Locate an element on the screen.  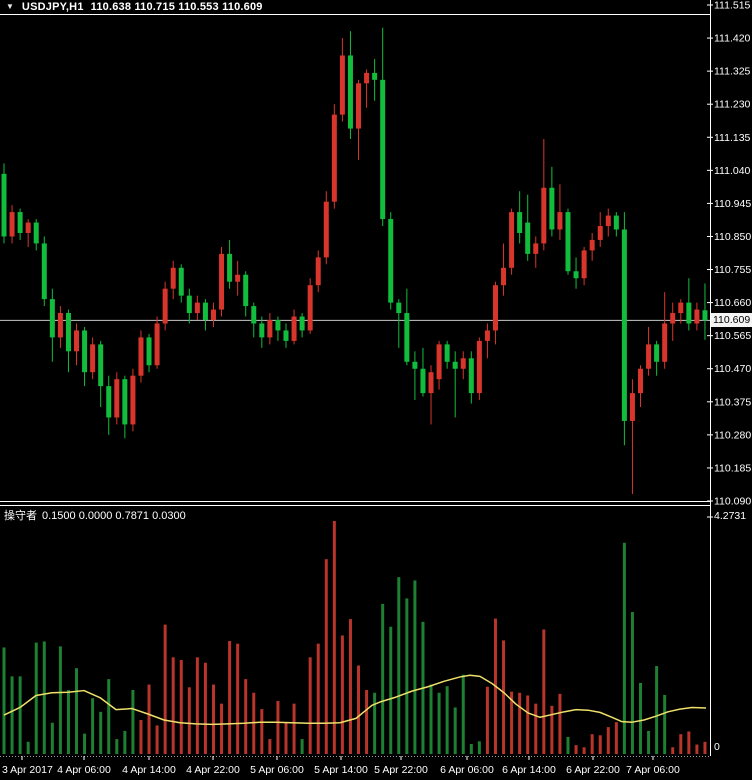
price-tick-label: 110.090 is located at coordinates (732, 502).